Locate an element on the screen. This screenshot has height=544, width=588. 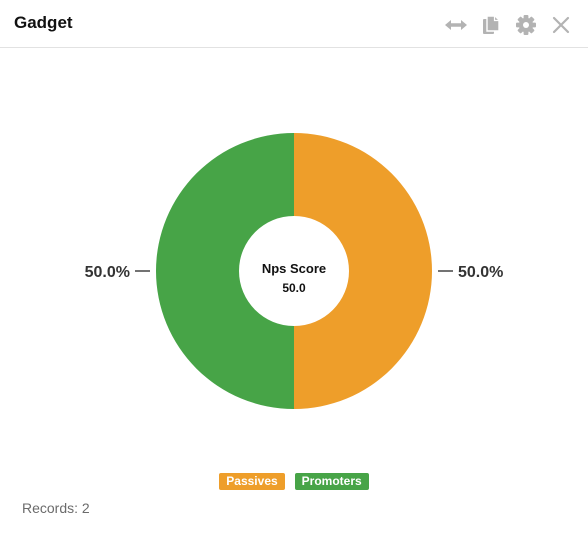
copy-icon is located at coordinates (491, 24).